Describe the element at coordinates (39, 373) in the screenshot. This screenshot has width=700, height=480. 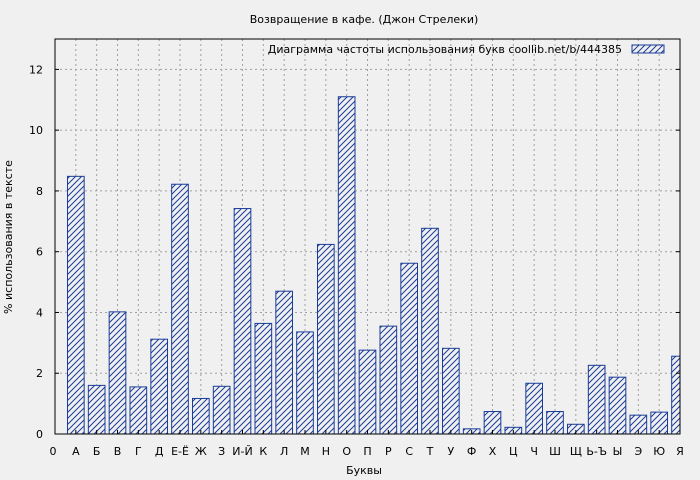
I see `y-tick-label: 2` at that location.